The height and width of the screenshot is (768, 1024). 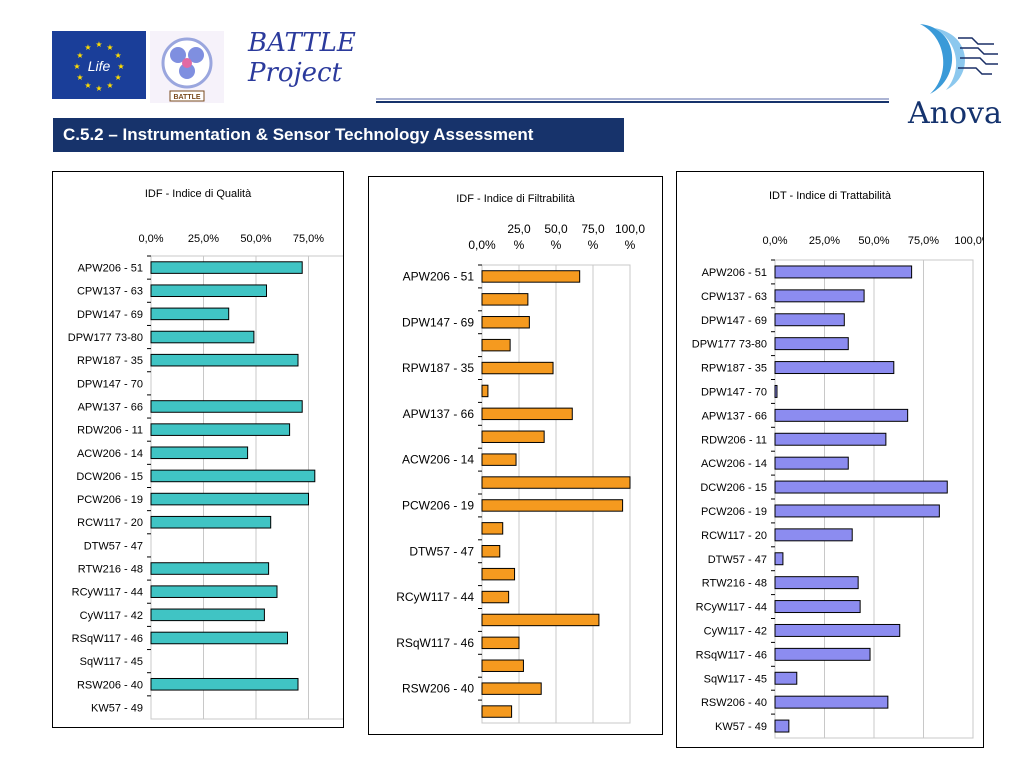 I want to click on life-logo-text: Life, so click(x=99, y=66).